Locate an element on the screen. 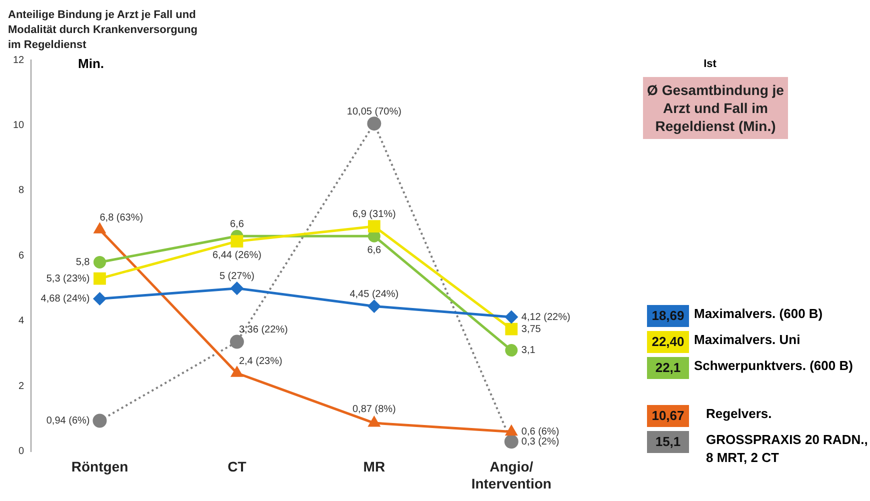 The image size is (870, 501). text: Ø Gesamtbindung je Arzt und Fall im Regeldienst (Min.) is located at coordinates (715, 108).